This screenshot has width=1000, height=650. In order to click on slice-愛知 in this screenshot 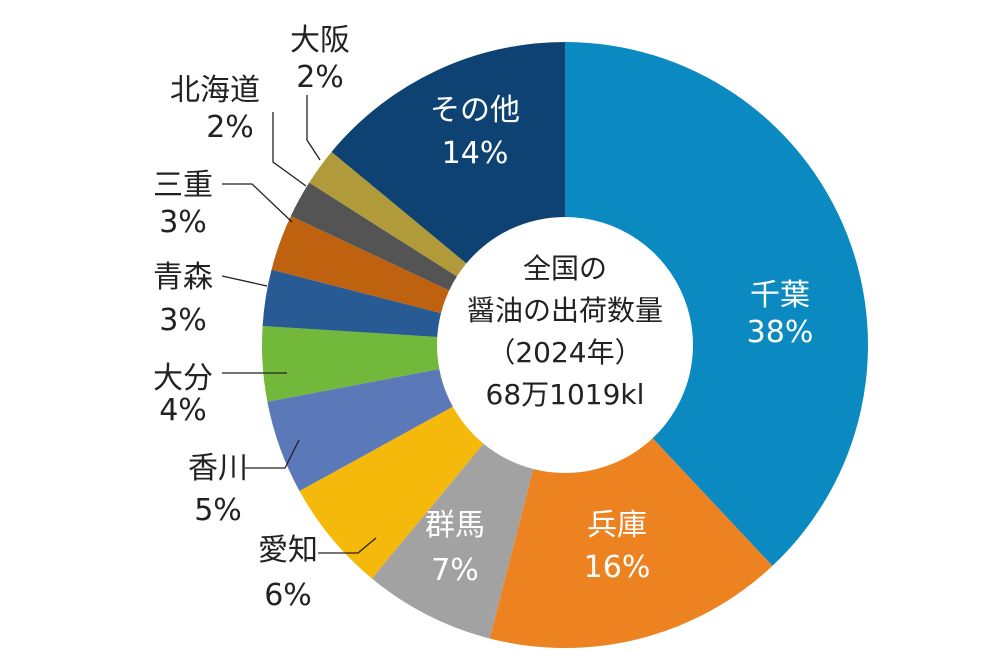, I will do `click(391, 492)`.